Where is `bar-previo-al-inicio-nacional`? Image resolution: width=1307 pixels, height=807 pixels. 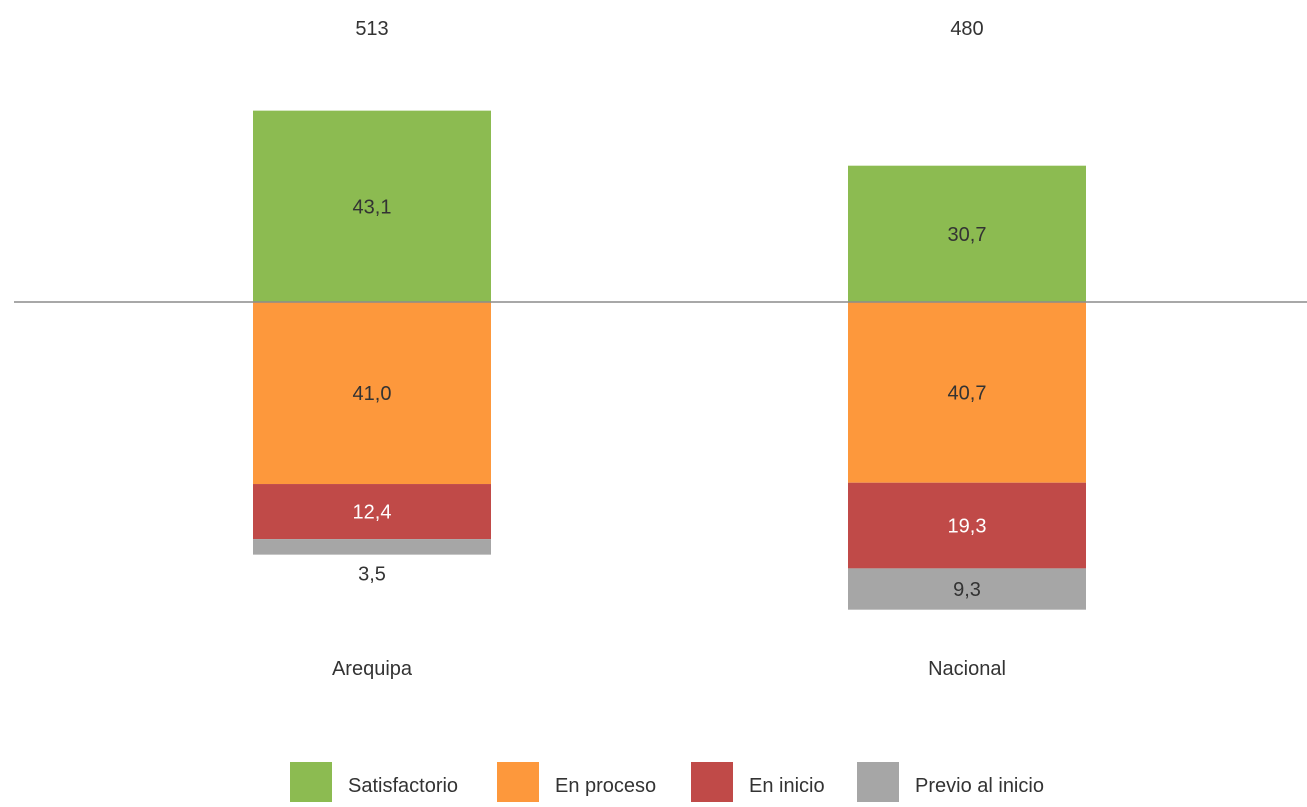 bar-previo-al-inicio-nacional is located at coordinates (967, 589).